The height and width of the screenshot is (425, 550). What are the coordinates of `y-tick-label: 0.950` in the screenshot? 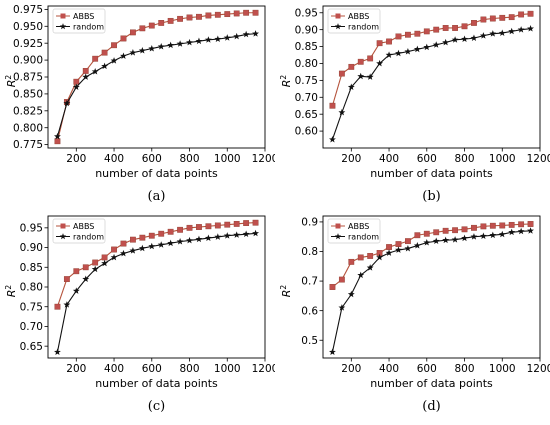 It's located at (28, 27).